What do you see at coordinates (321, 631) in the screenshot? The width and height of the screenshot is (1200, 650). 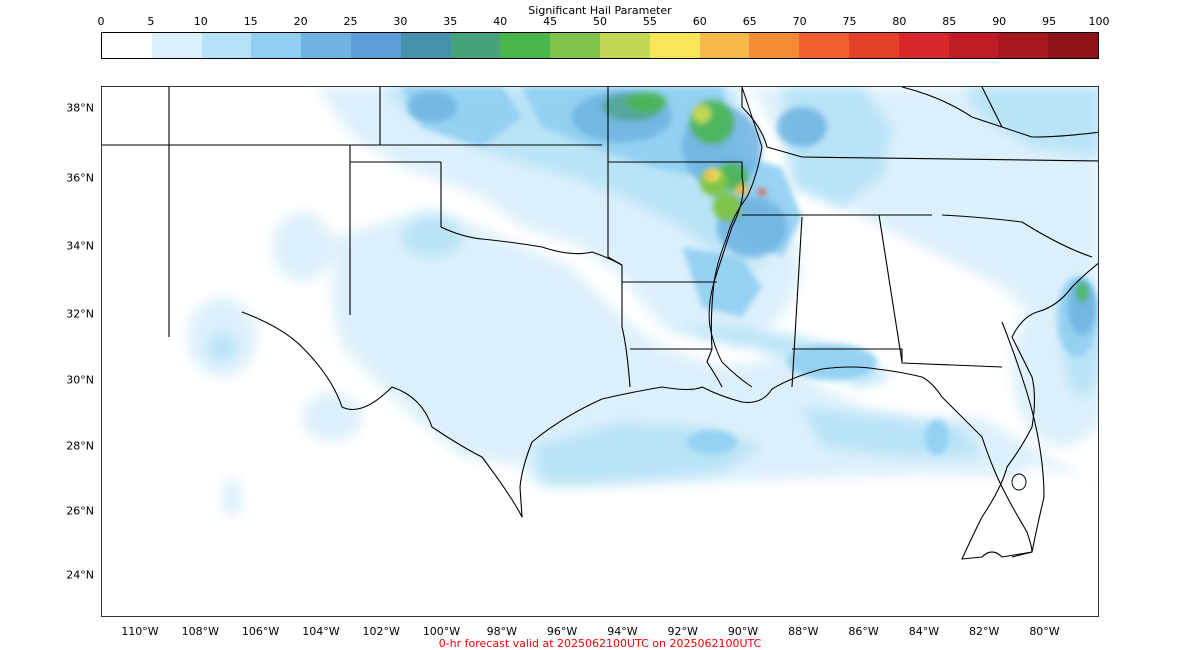 I see `longitude-label: 104°W` at bounding box center [321, 631].